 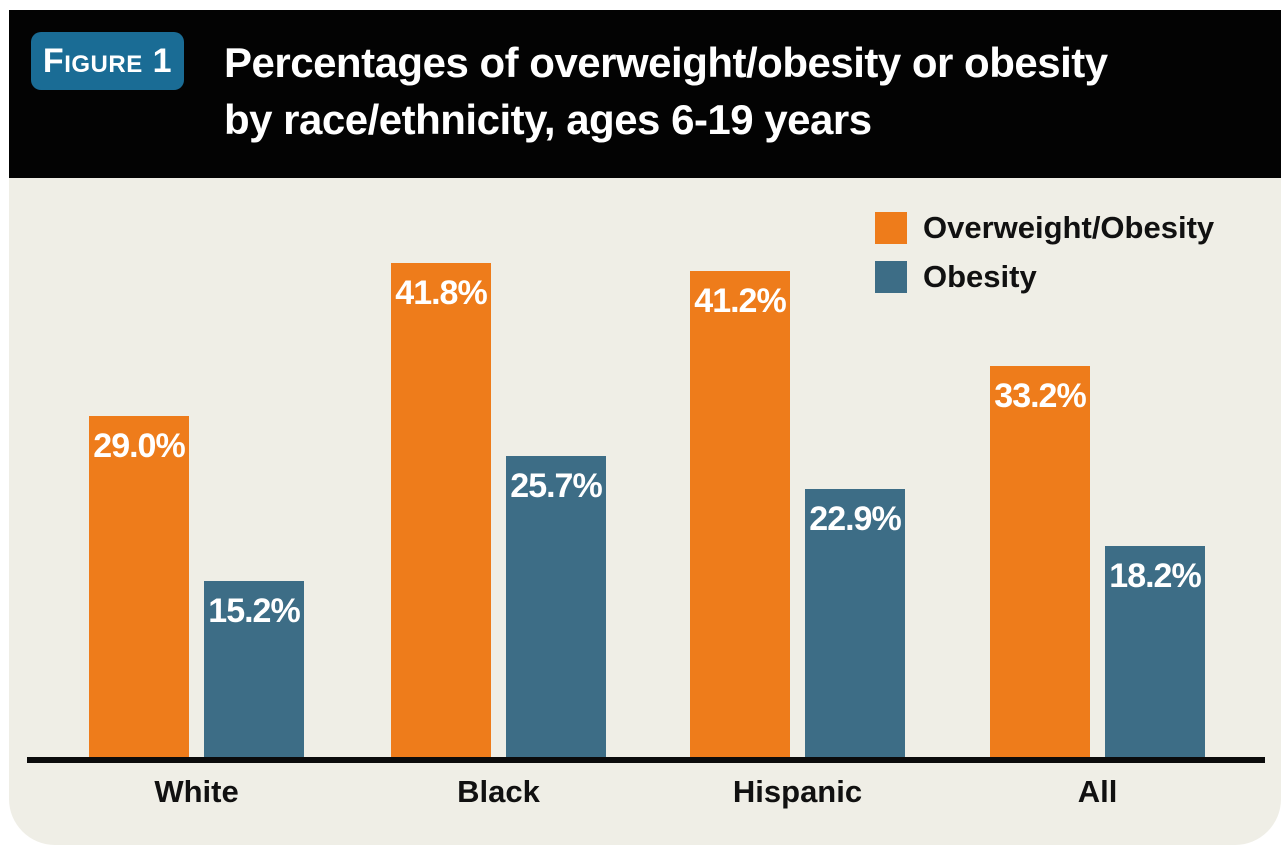 What do you see at coordinates (740, 301) in the screenshot?
I see `bar-value-label: 41.2%` at bounding box center [740, 301].